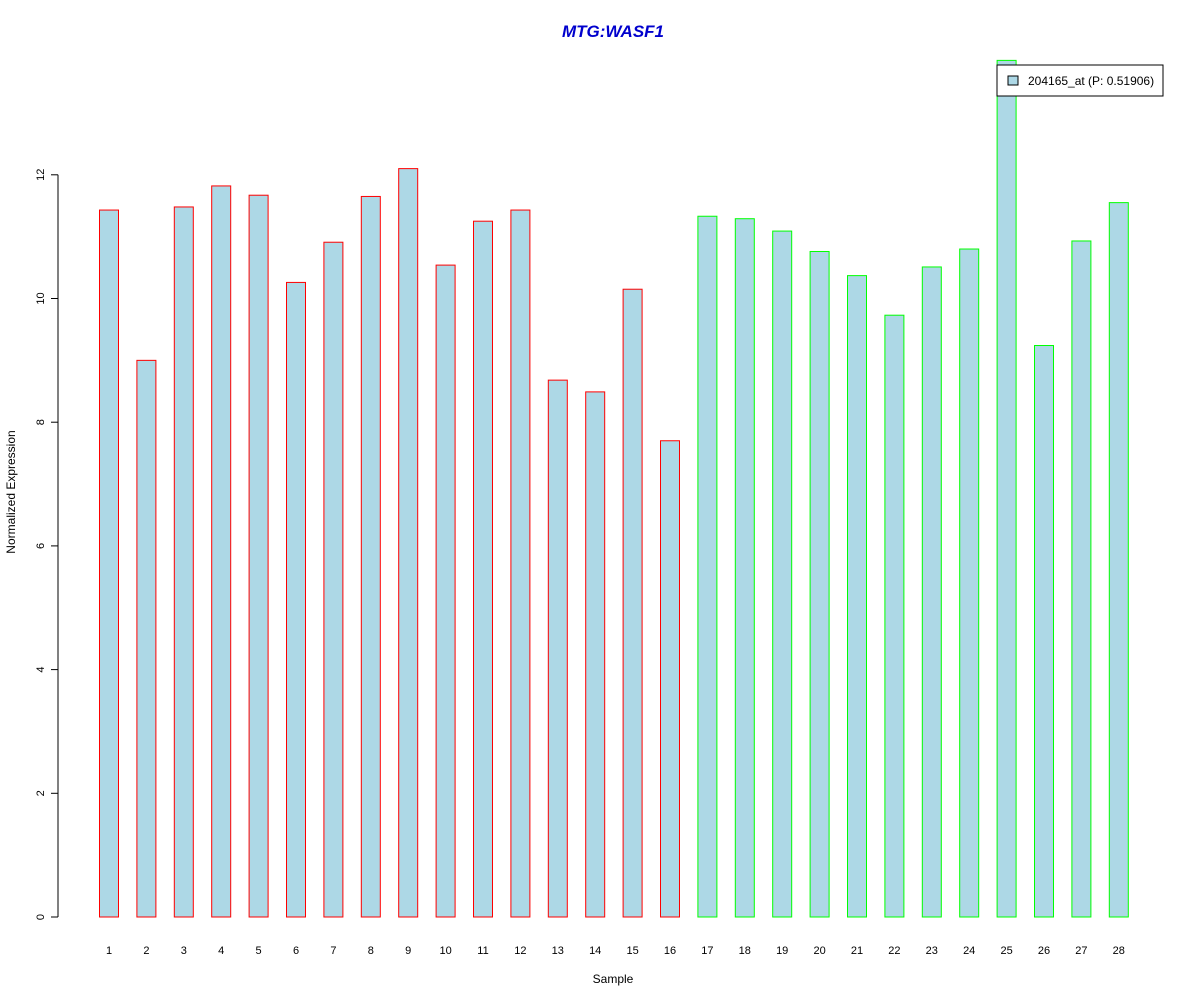 This screenshot has width=1200, height=1000. Describe the element at coordinates (41, 175) in the screenshot. I see `y-tick-label: 12` at that location.